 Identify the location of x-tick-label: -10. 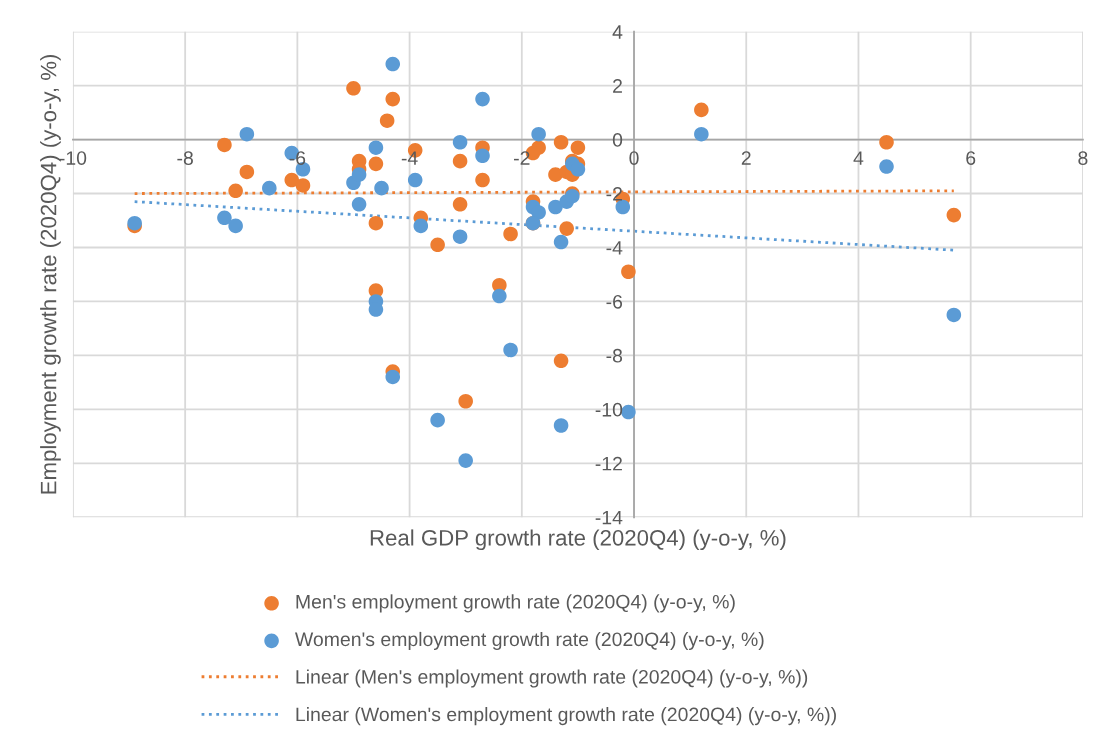
(73, 158).